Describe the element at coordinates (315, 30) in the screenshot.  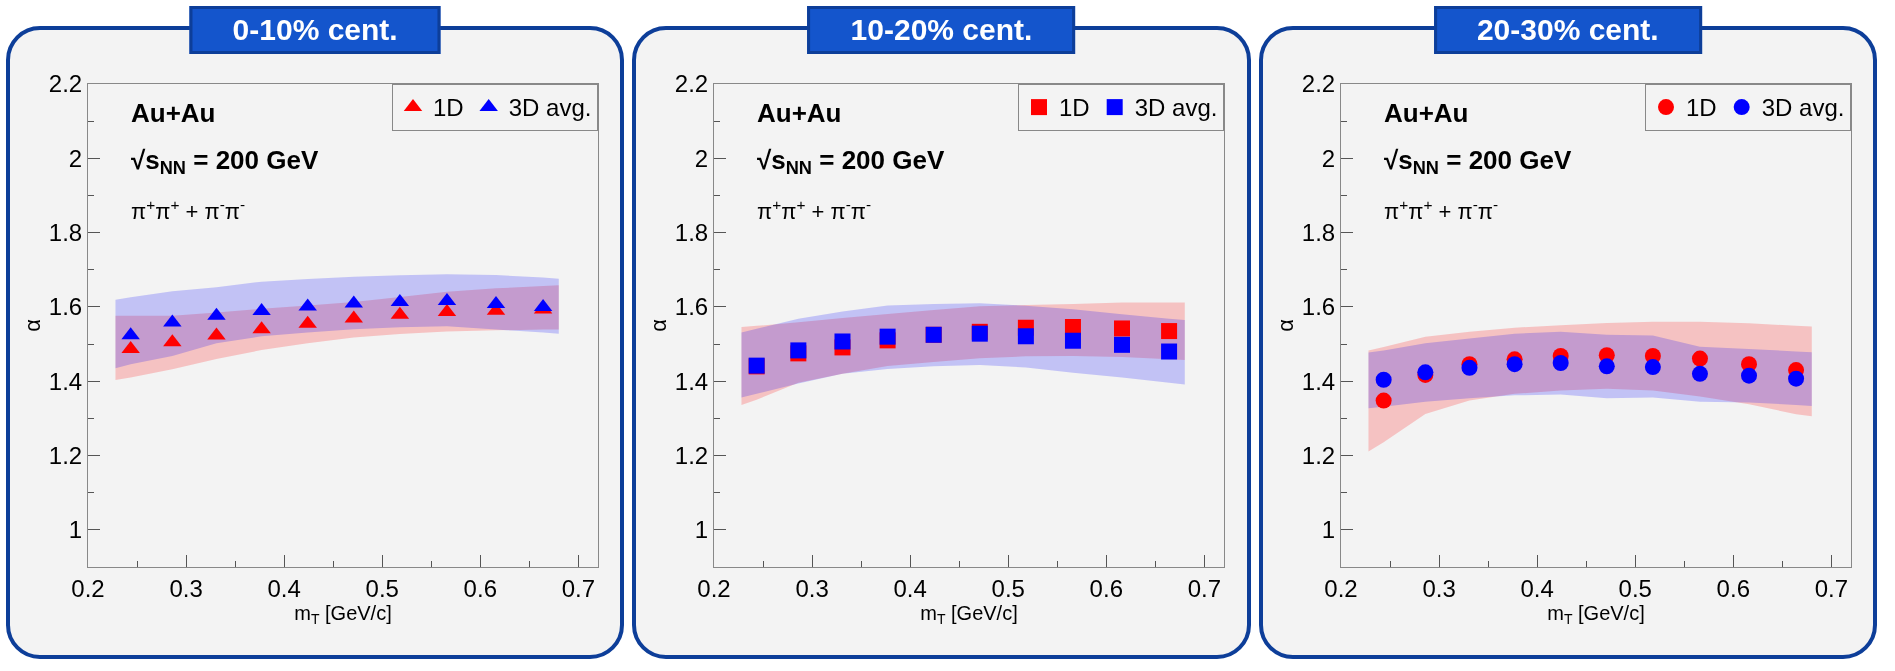
I see `chart-title: 0-10% cent.` at that location.